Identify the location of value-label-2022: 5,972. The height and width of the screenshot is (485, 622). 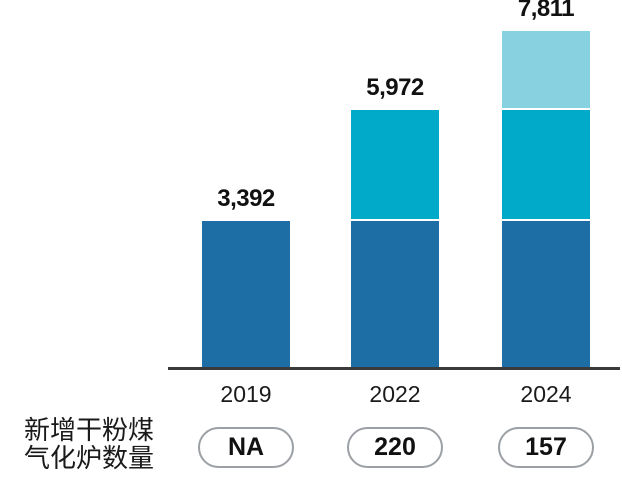
(395, 87).